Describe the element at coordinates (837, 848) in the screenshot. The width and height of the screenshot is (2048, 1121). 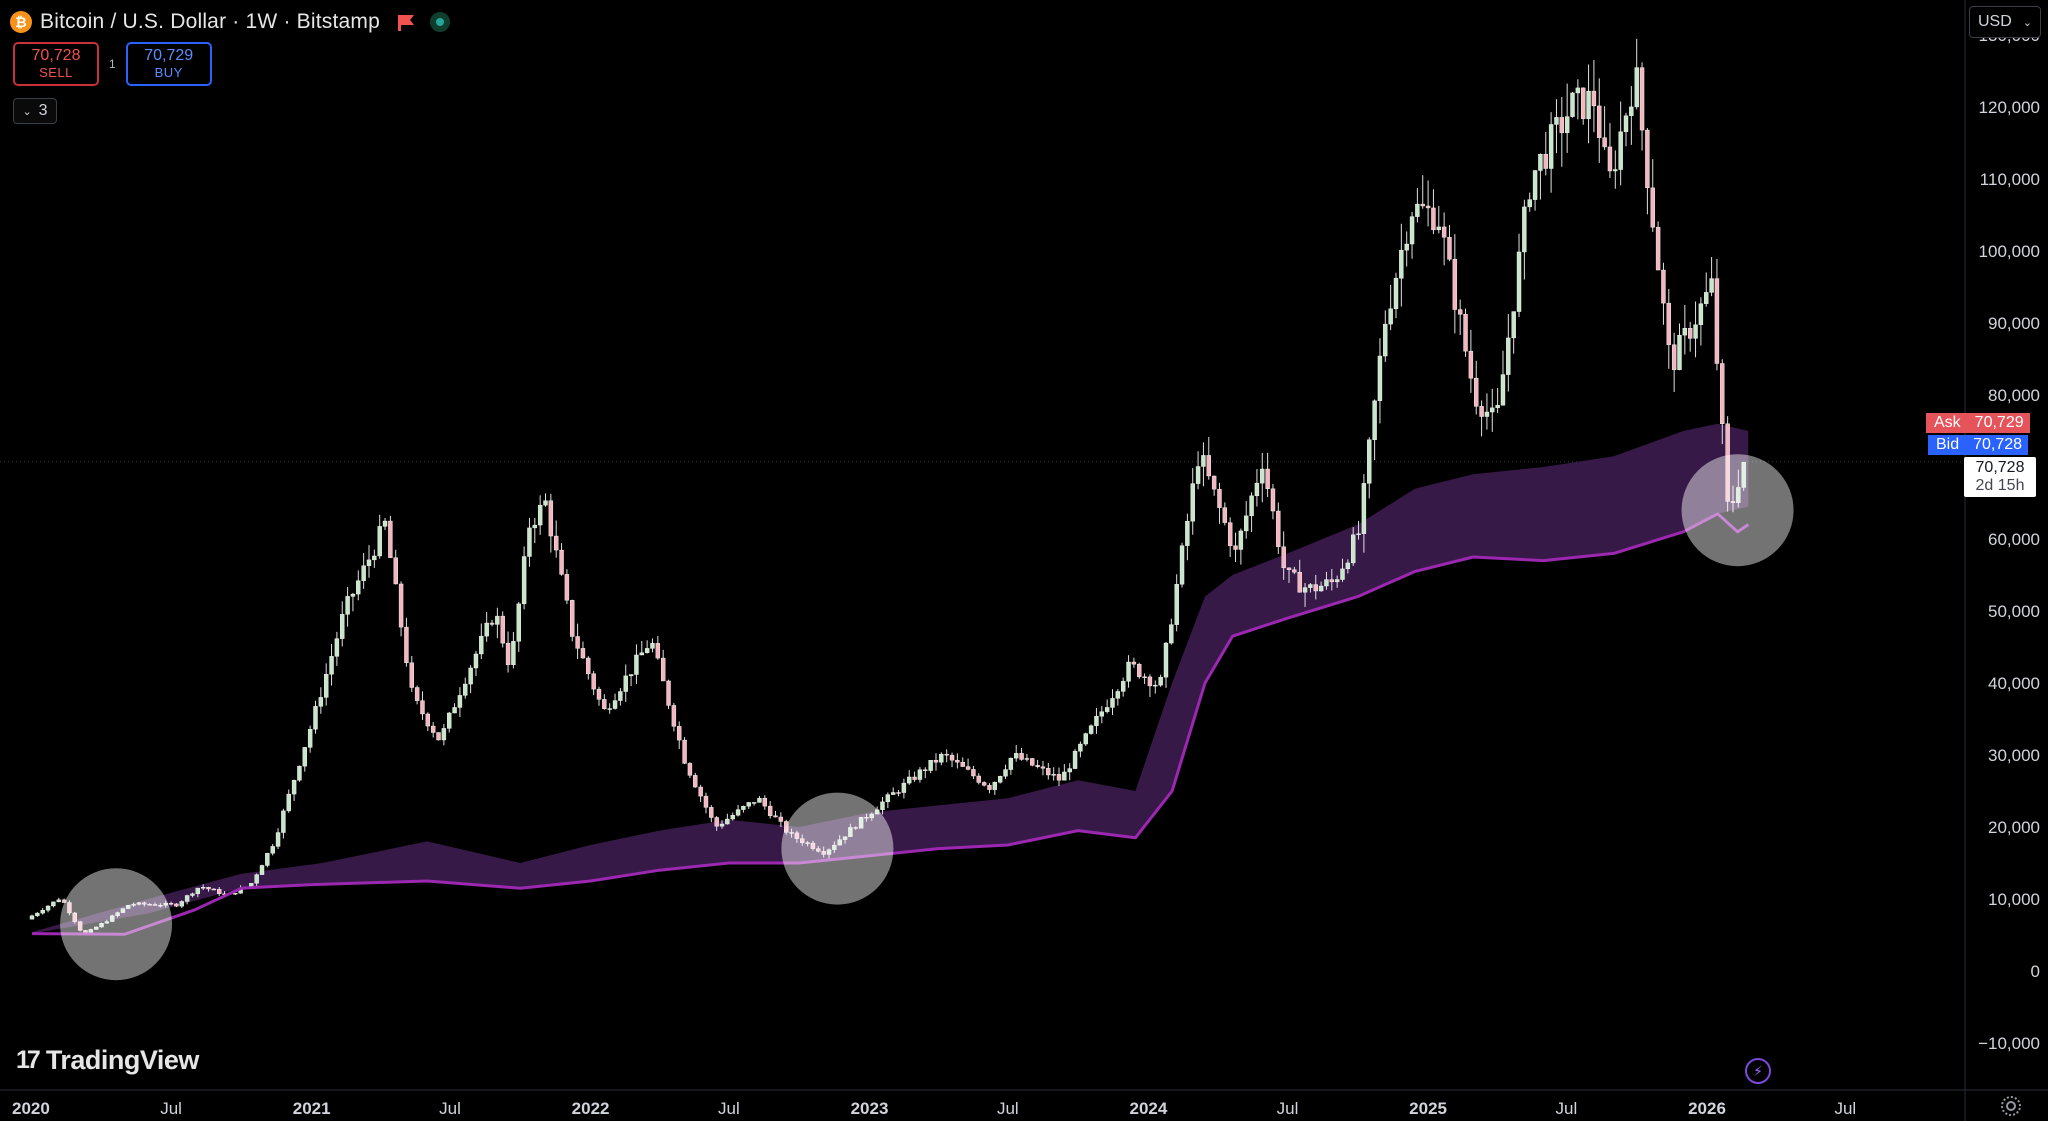
I see `highlight-circle` at that location.